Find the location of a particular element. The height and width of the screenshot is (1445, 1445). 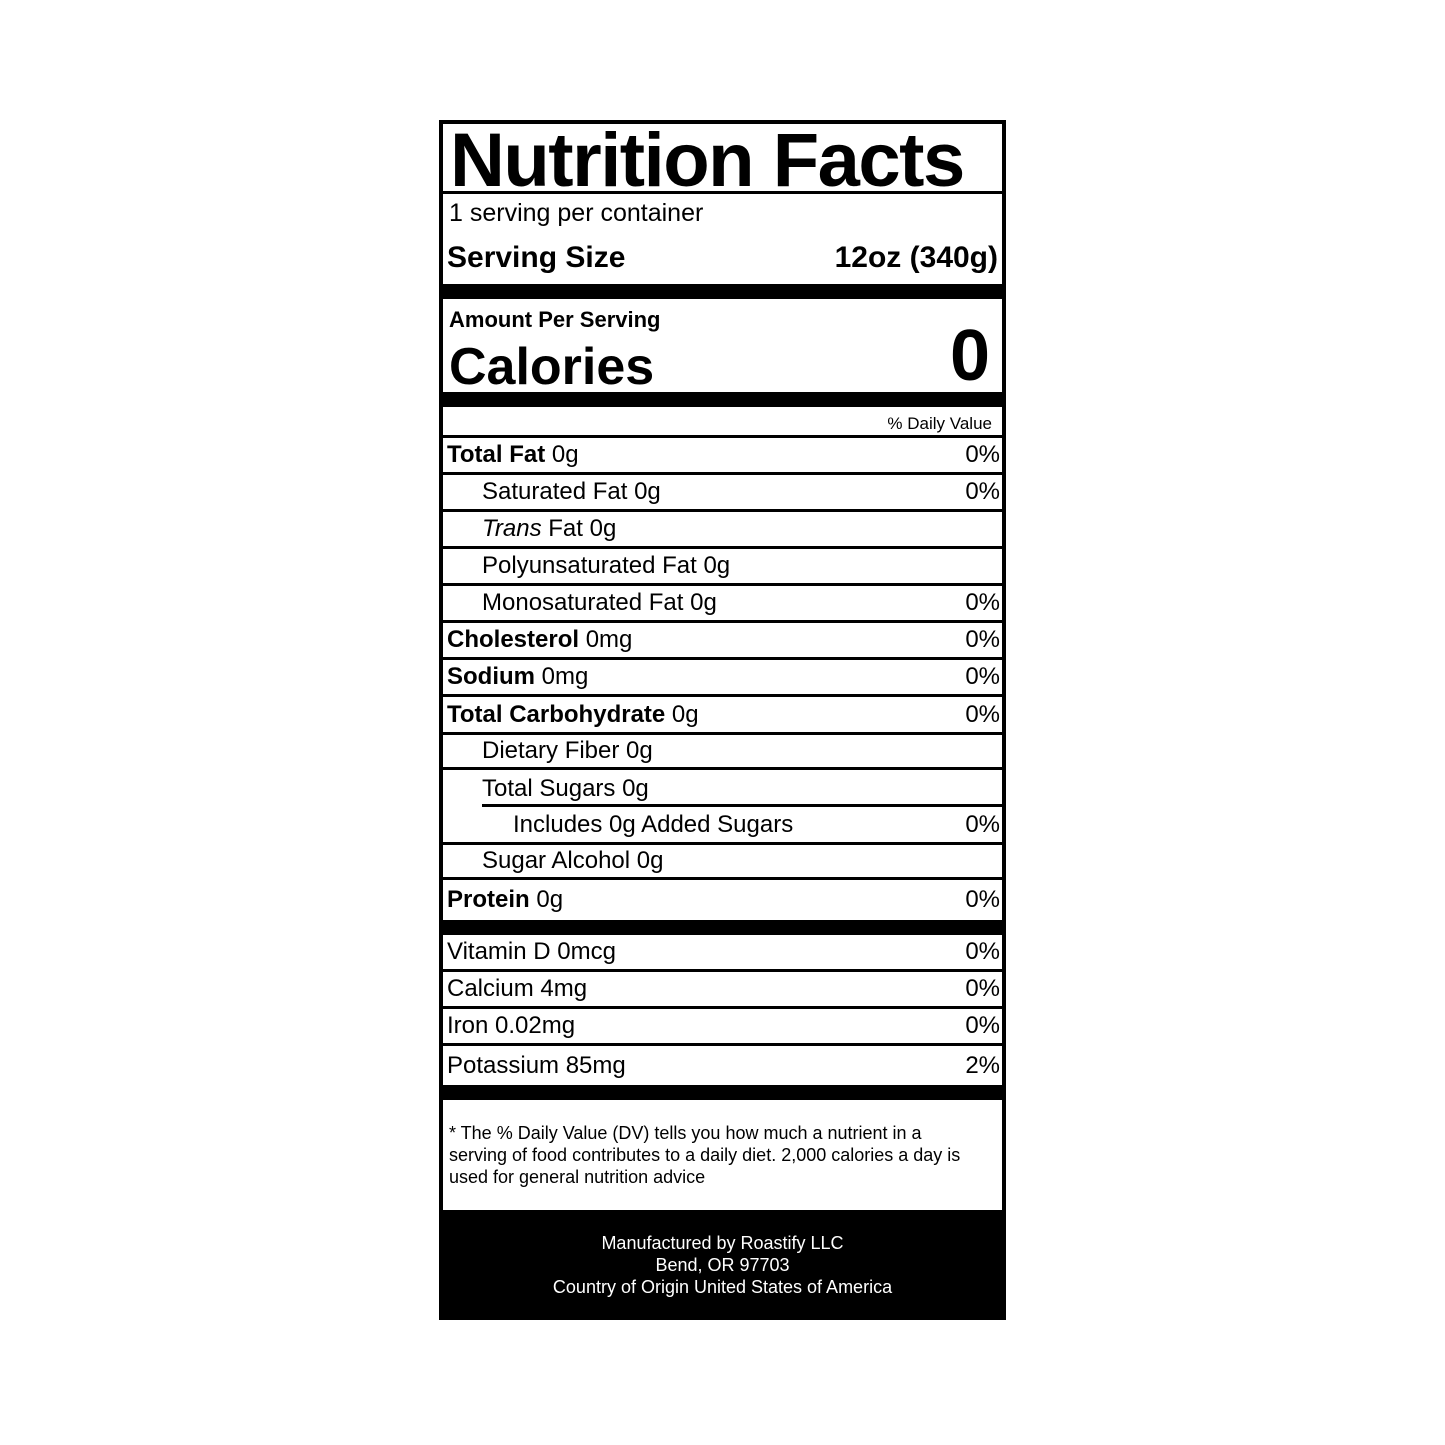

vitamin-row-vitamin-d: Vitamin D 0mcg 0% is located at coordinates (722, 953).